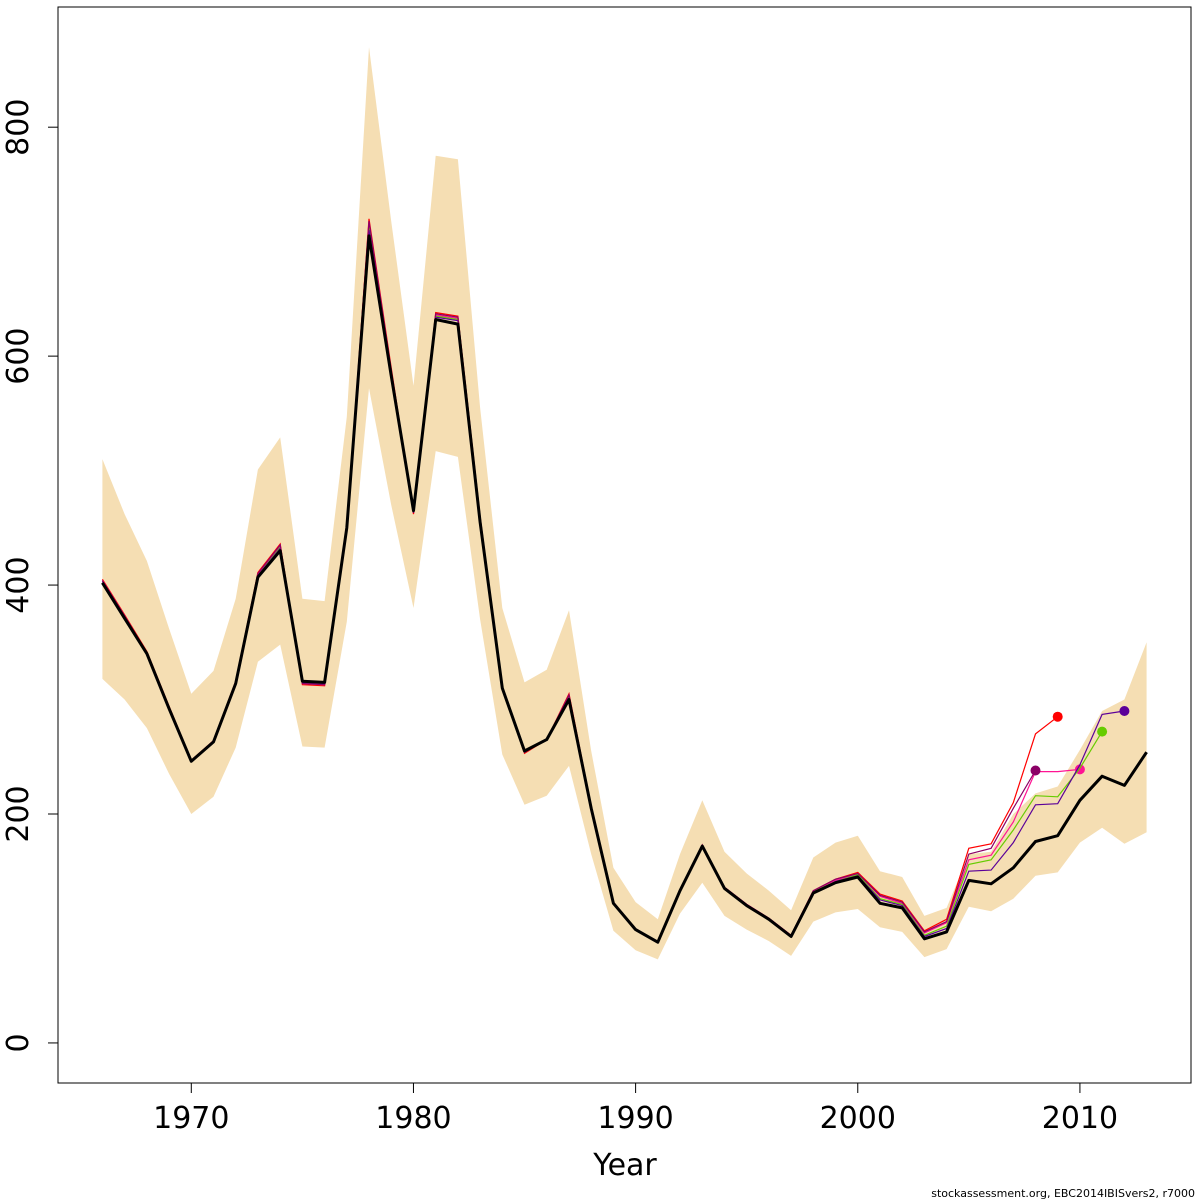 Image resolution: width=1200 pixels, height=1200 pixels. I want to click on y-tick-label: 200, so click(18, 813).